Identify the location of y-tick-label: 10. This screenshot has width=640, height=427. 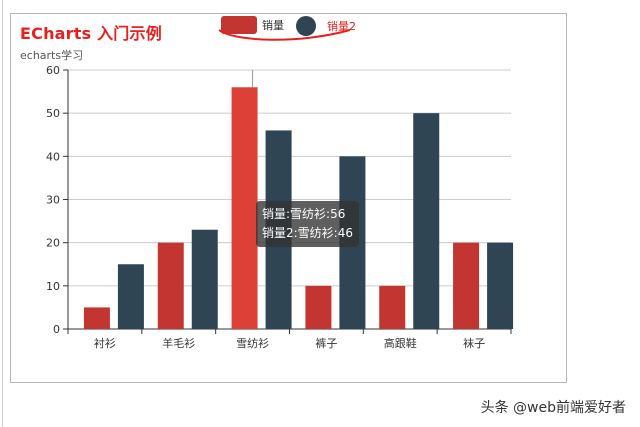
(53, 286).